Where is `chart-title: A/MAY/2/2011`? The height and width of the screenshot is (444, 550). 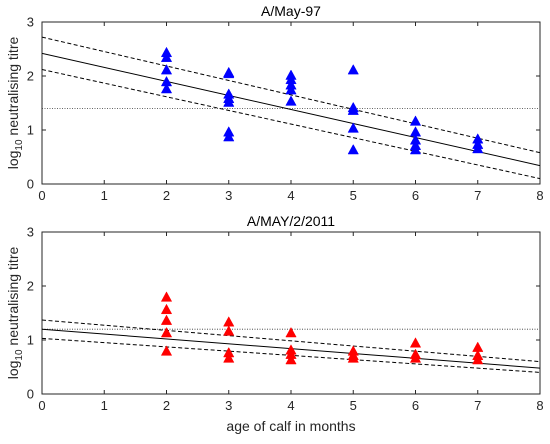 chart-title: A/MAY/2/2011 is located at coordinates (291, 221).